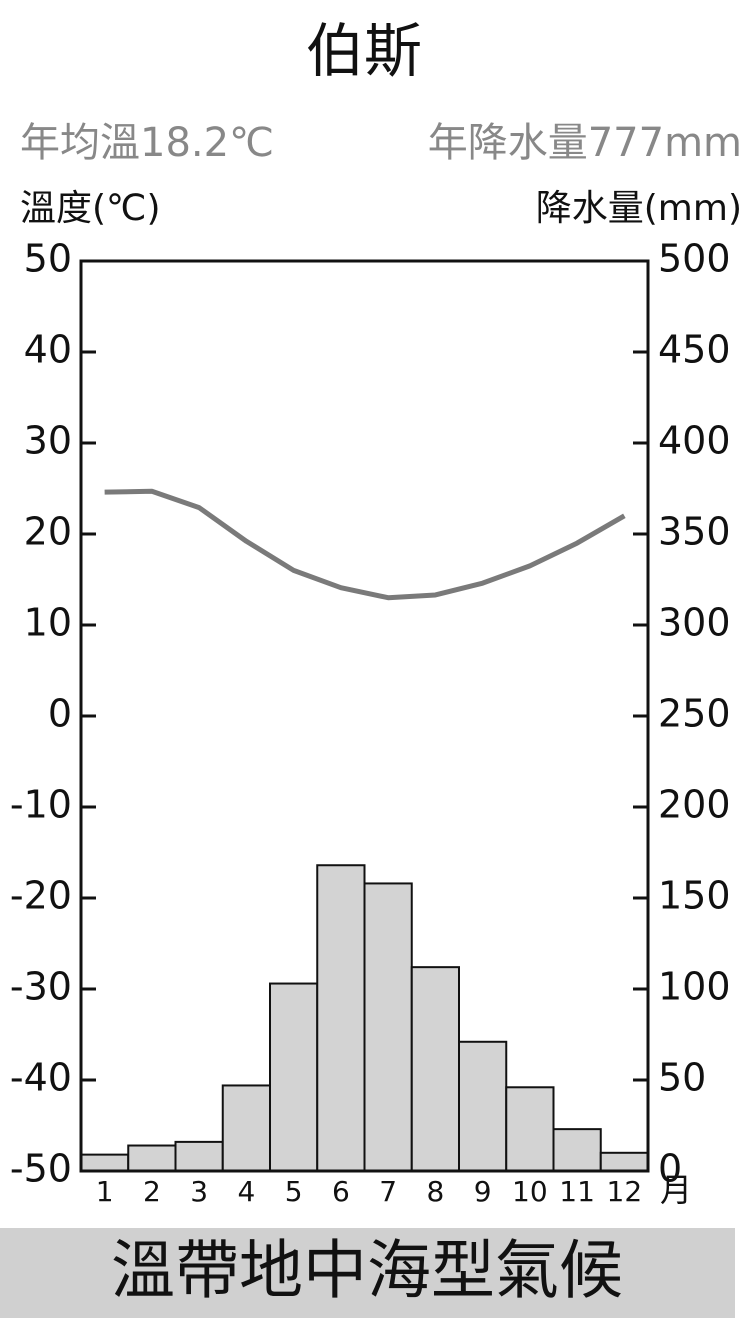 Image resolution: width=747 pixels, height=1330 pixels. What do you see at coordinates (90, 208) in the screenshot?
I see `y-axis-label: 溫度(℃)` at bounding box center [90, 208].